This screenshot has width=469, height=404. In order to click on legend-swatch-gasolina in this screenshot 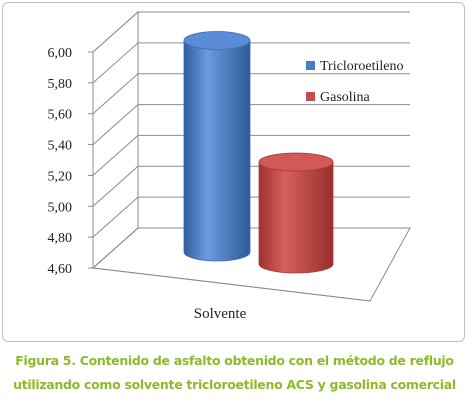, I will do `click(310, 96)`.